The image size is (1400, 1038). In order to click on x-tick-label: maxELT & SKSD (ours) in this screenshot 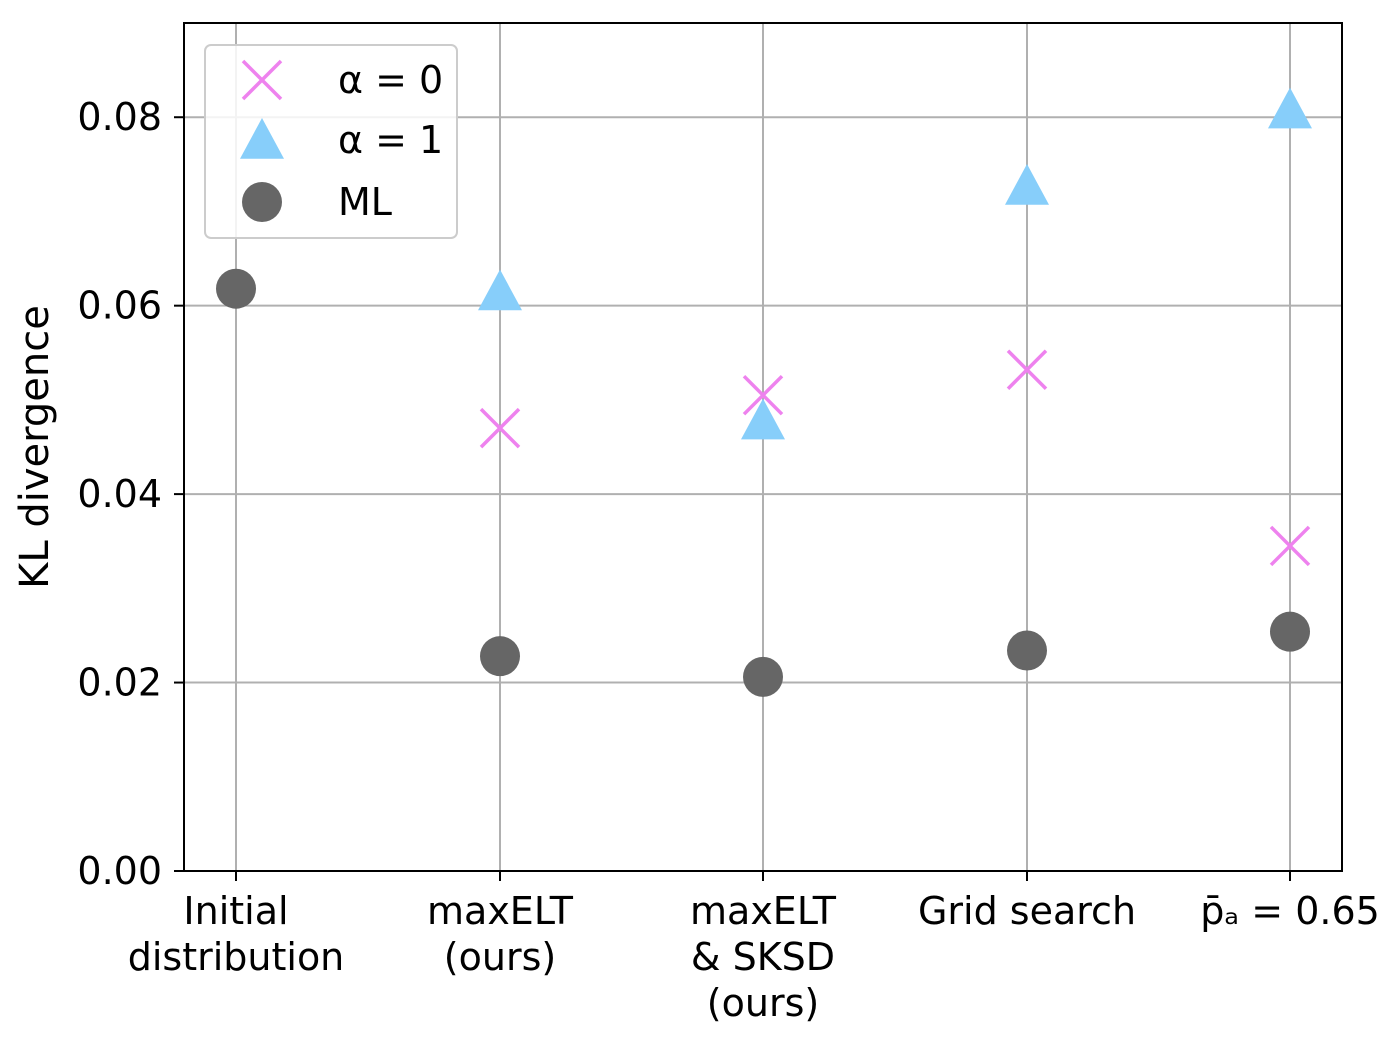, I will do `click(763, 957)`.